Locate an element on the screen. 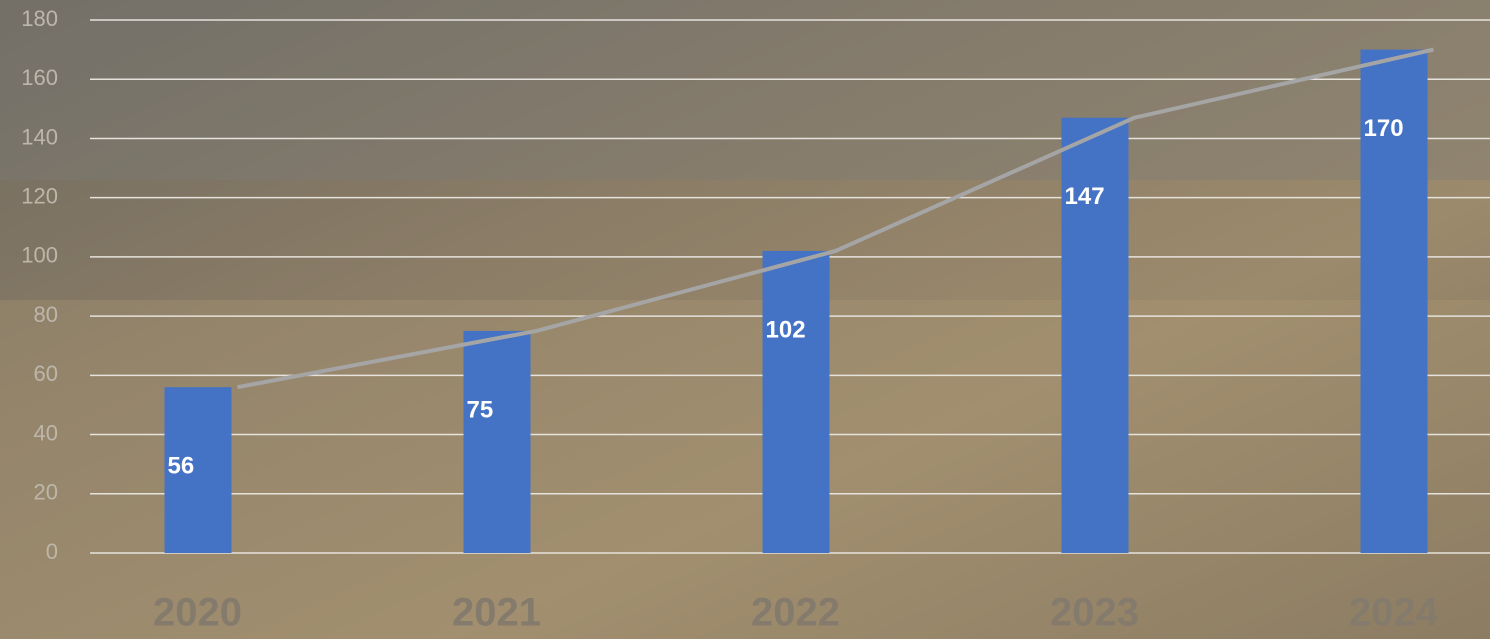 The height and width of the screenshot is (639, 1490). y-tick-label: 160 is located at coordinates (39, 77).